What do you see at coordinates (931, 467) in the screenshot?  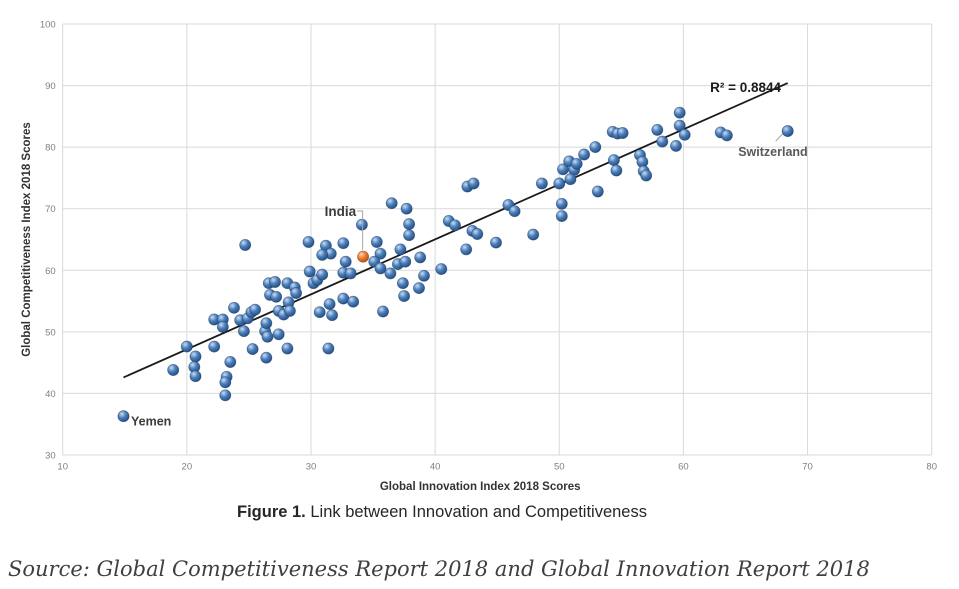 I see `x-tick-label: 80` at bounding box center [931, 467].